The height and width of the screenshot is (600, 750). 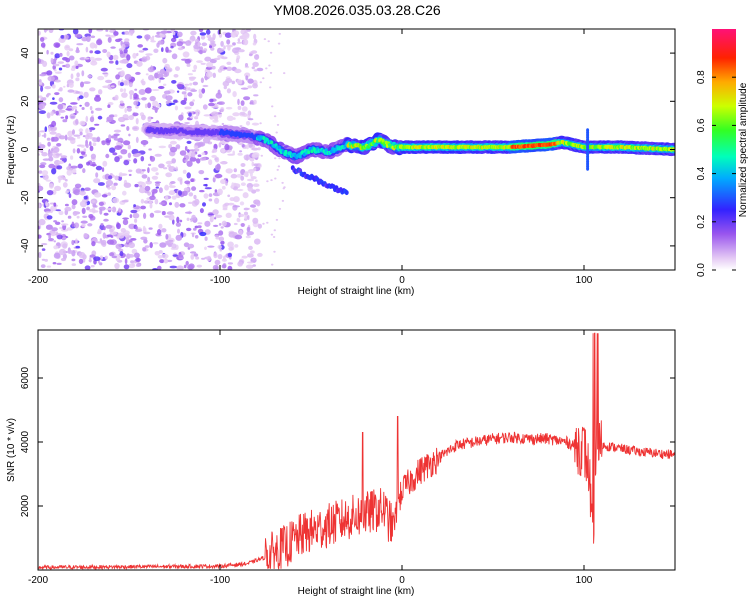 What do you see at coordinates (701, 125) in the screenshot?
I see `colorbar-tick-label: 0.6` at bounding box center [701, 125].